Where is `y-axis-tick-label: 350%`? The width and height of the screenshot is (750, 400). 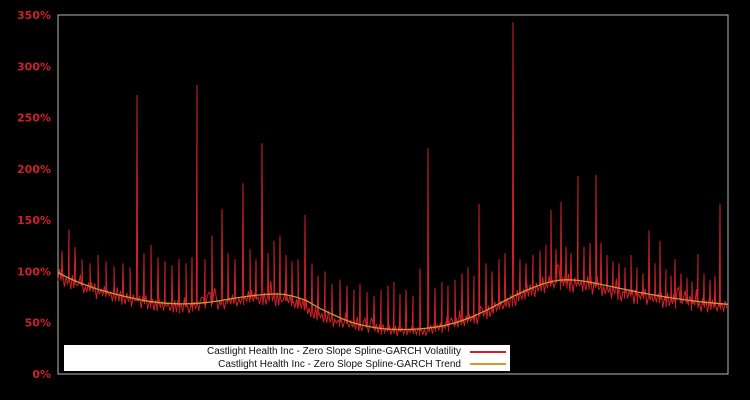 y-axis-tick-label: 350% is located at coordinates (34, 15).